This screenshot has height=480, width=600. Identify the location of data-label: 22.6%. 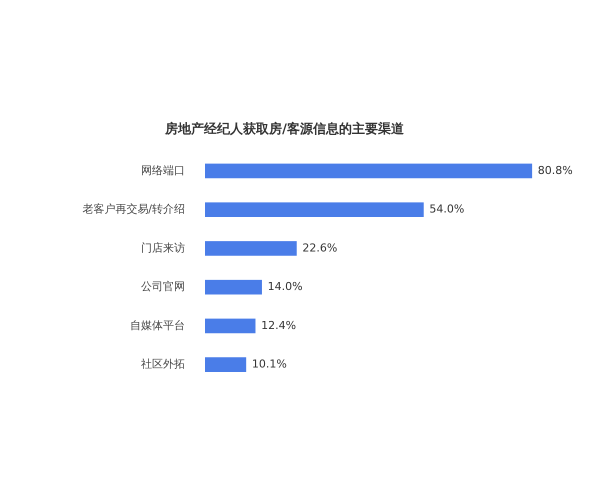
(320, 247).